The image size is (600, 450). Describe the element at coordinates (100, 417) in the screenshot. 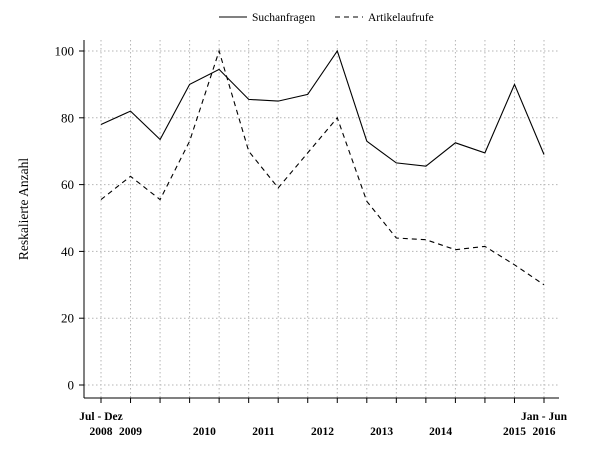

I see `x-tick-label-top: Jul - Dez` at that location.